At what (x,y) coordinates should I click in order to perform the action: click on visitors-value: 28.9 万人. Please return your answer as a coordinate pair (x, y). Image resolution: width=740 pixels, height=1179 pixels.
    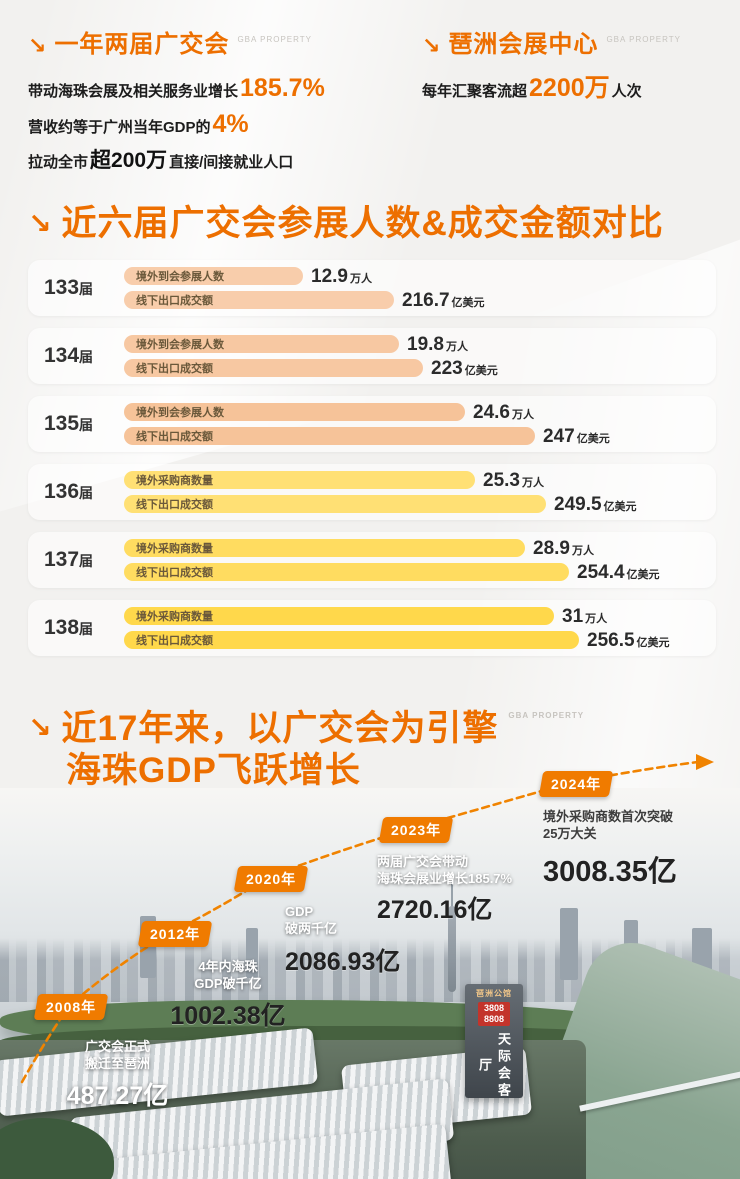
    Looking at the image, I should click on (563, 548).